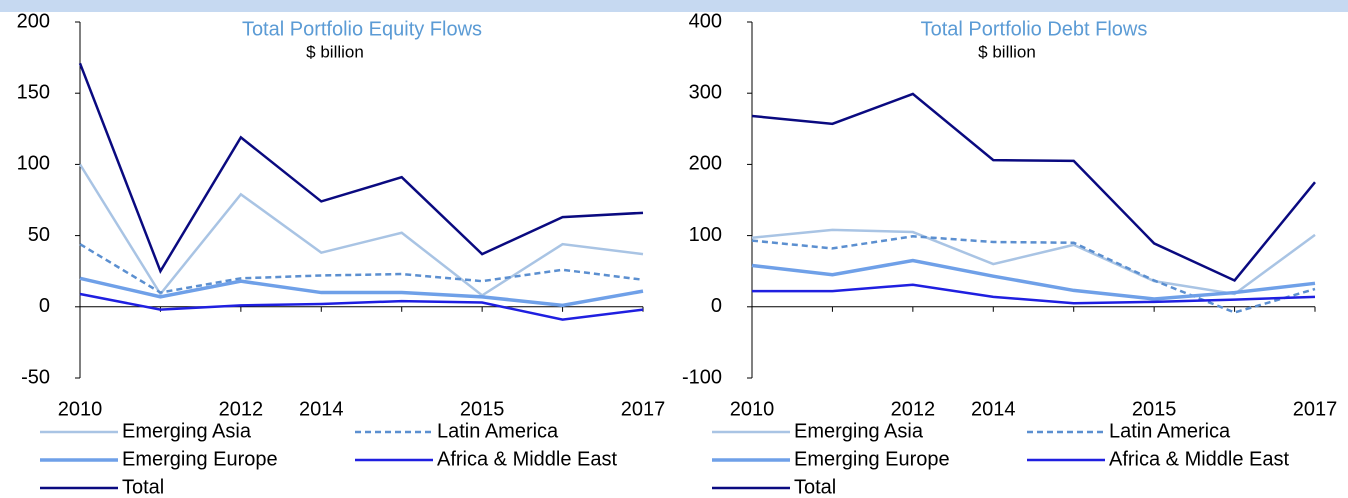 The width and height of the screenshot is (1348, 498). I want to click on chart-title: Total Portfolio Debt Flows, so click(1034, 29).